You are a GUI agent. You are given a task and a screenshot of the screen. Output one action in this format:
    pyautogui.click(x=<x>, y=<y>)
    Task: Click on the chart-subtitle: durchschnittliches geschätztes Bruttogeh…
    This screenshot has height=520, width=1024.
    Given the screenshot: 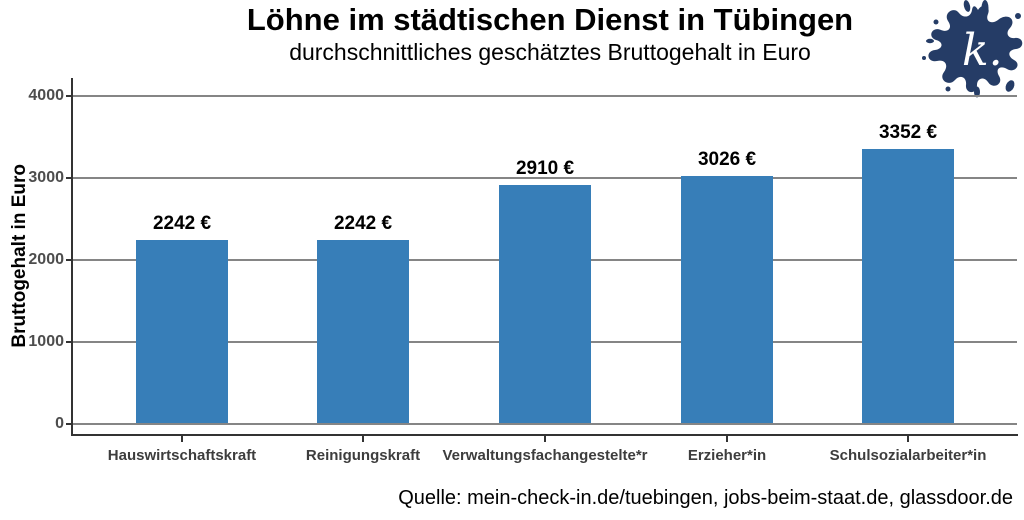 What is the action you would take?
    pyautogui.click(x=550, y=51)
    